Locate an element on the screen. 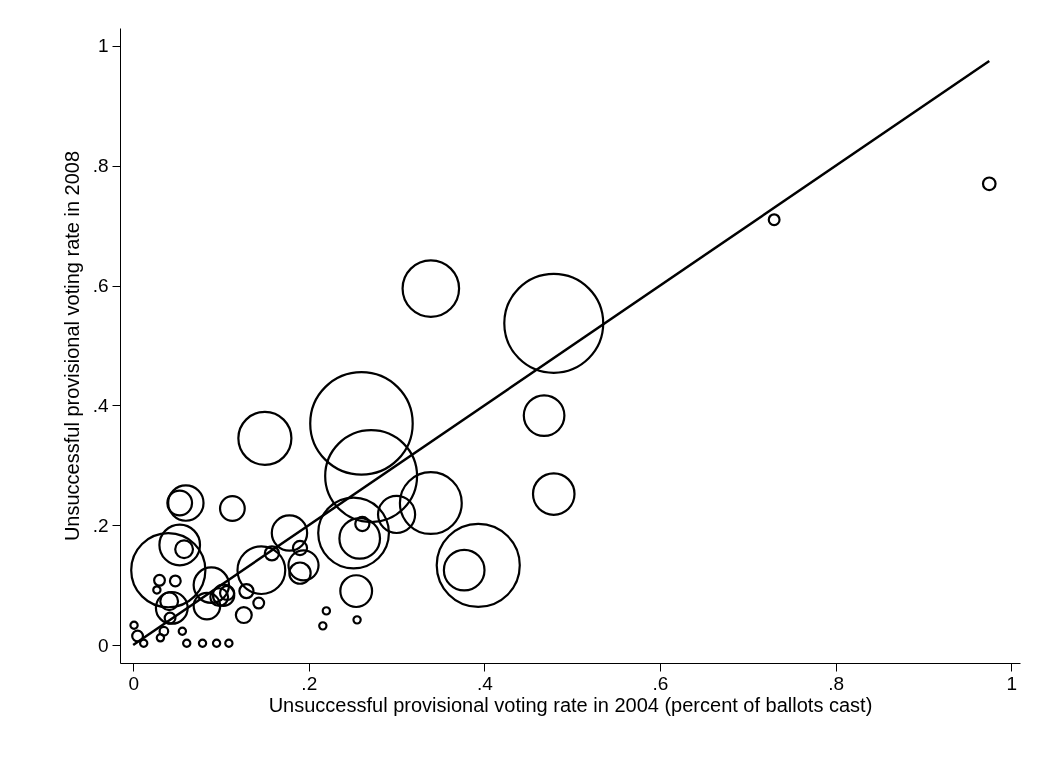  x-axis-title: Unsuccessful provisional voting rate in 2004 (percent of ballots cast) is located at coordinates (570, 704).